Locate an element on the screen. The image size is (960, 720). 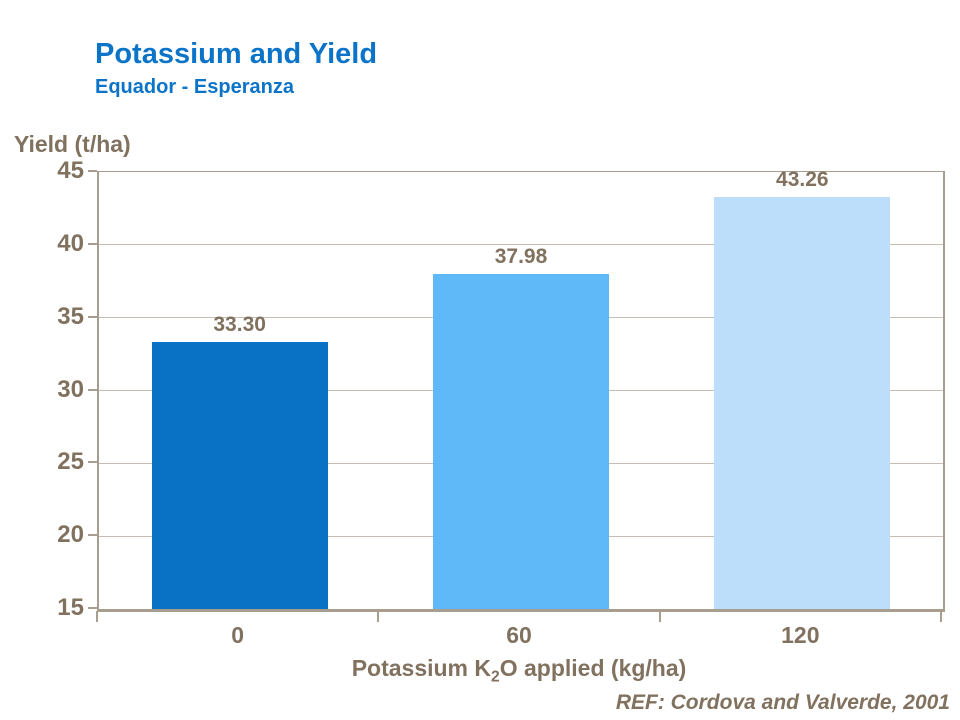
chart-subtitle: Equador - Esperanza is located at coordinates (194, 87).